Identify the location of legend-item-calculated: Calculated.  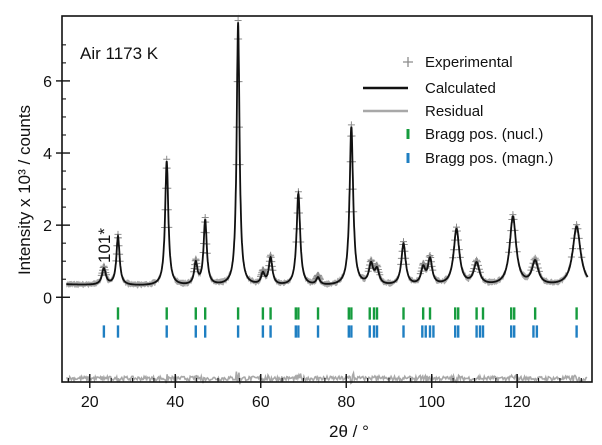
(429, 88).